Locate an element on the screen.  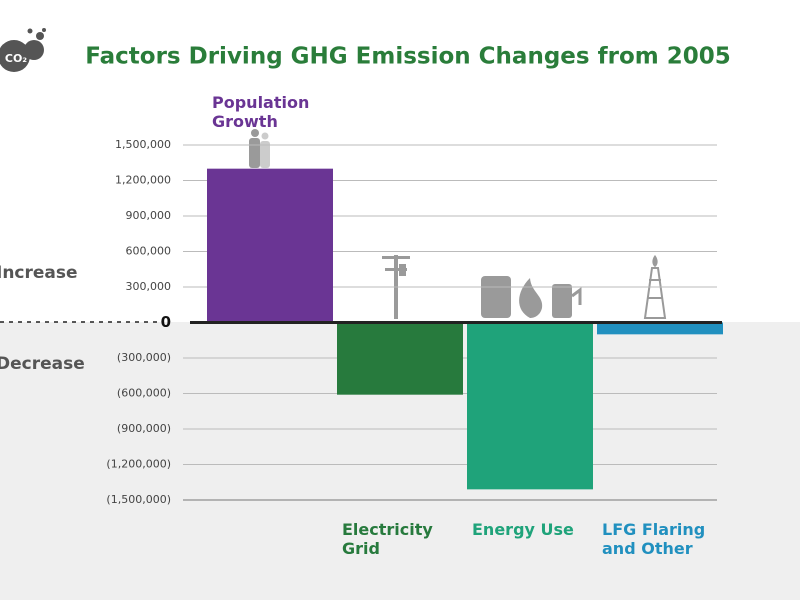
category-label: LFG Flaring and Other is located at coordinates (654, 539).